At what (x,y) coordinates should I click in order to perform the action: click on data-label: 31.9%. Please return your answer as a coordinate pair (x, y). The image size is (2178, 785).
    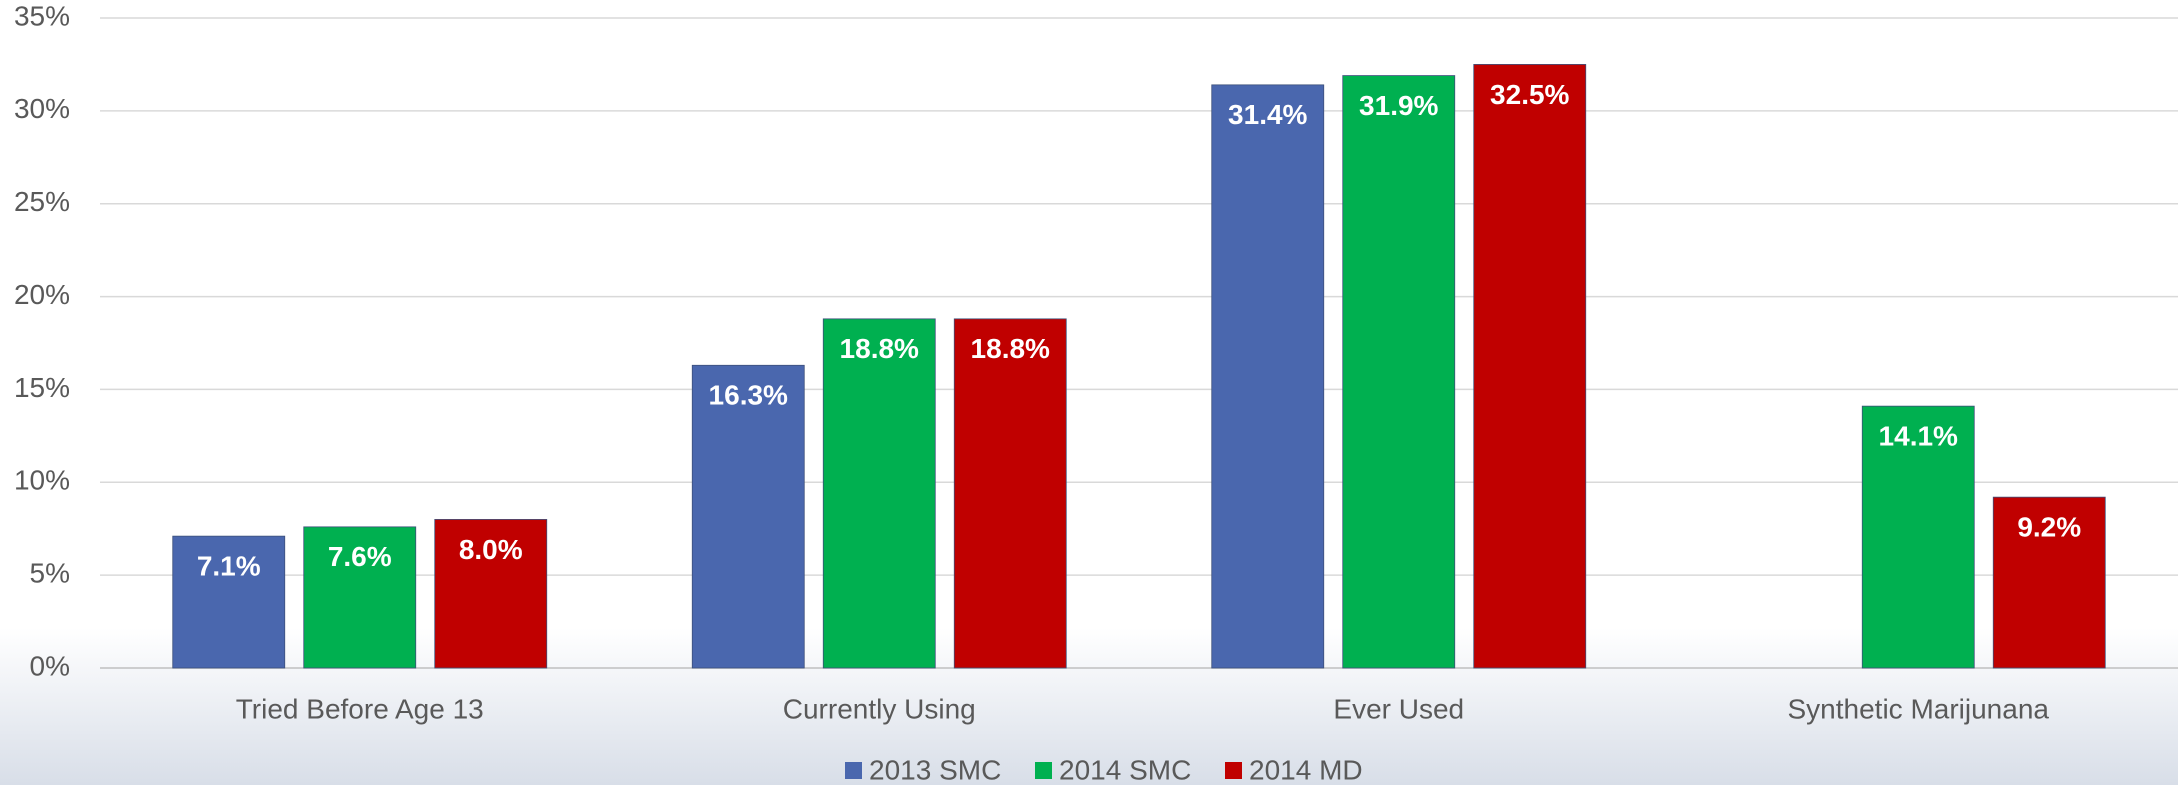
    Looking at the image, I should click on (1398, 105).